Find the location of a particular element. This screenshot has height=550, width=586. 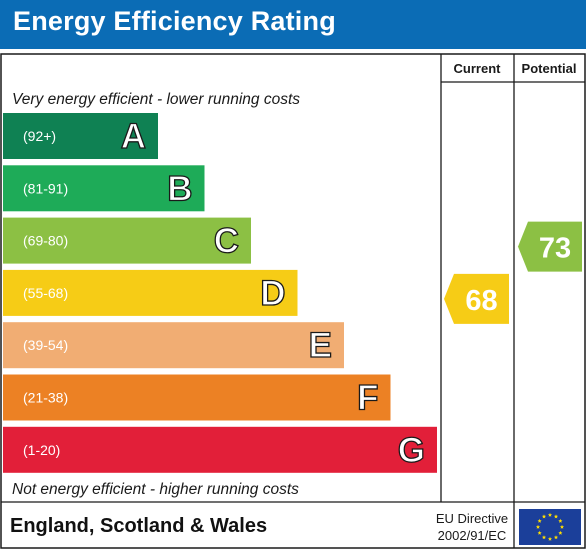

eu-flag-stars is located at coordinates (550, 526).